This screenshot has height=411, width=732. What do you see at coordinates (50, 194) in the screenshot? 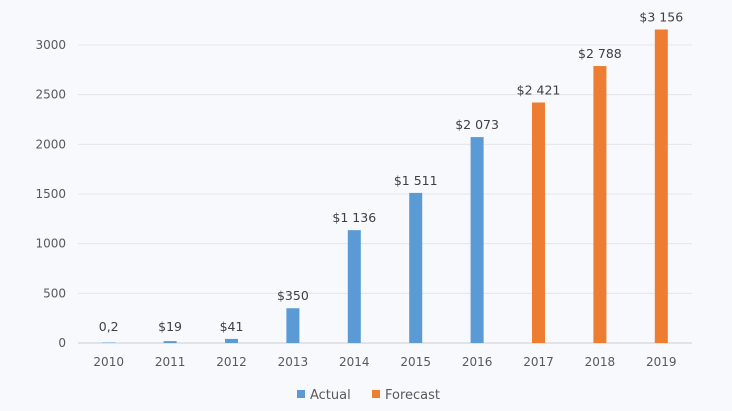
I see `y-tick-label: 1500` at bounding box center [50, 194].